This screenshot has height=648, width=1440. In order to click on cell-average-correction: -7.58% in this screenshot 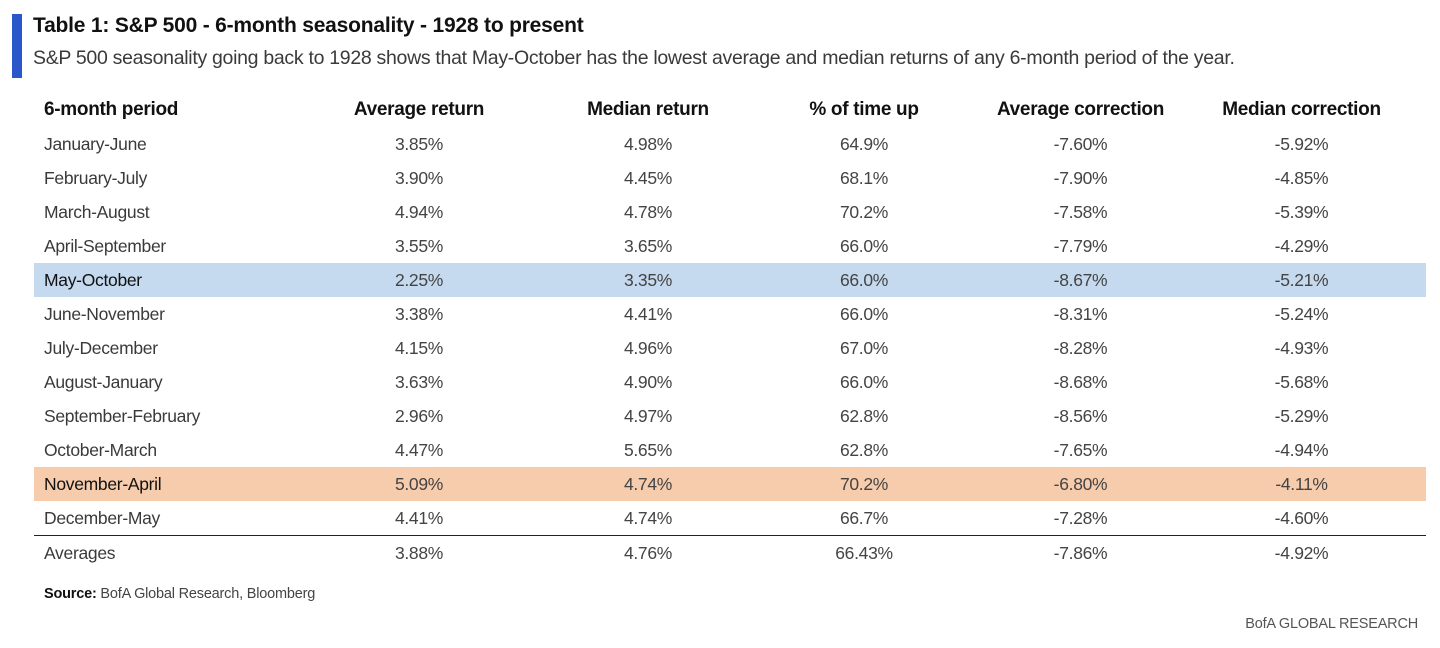, I will do `click(1080, 211)`.